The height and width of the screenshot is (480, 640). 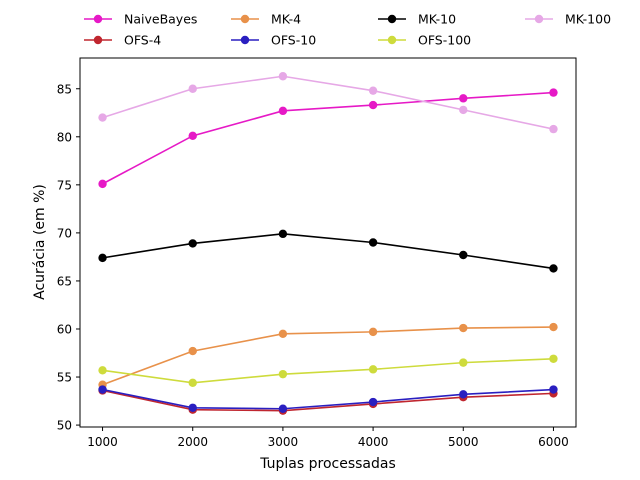 I want to click on legend-item-ofs-10: OFS-10, so click(x=273, y=40).